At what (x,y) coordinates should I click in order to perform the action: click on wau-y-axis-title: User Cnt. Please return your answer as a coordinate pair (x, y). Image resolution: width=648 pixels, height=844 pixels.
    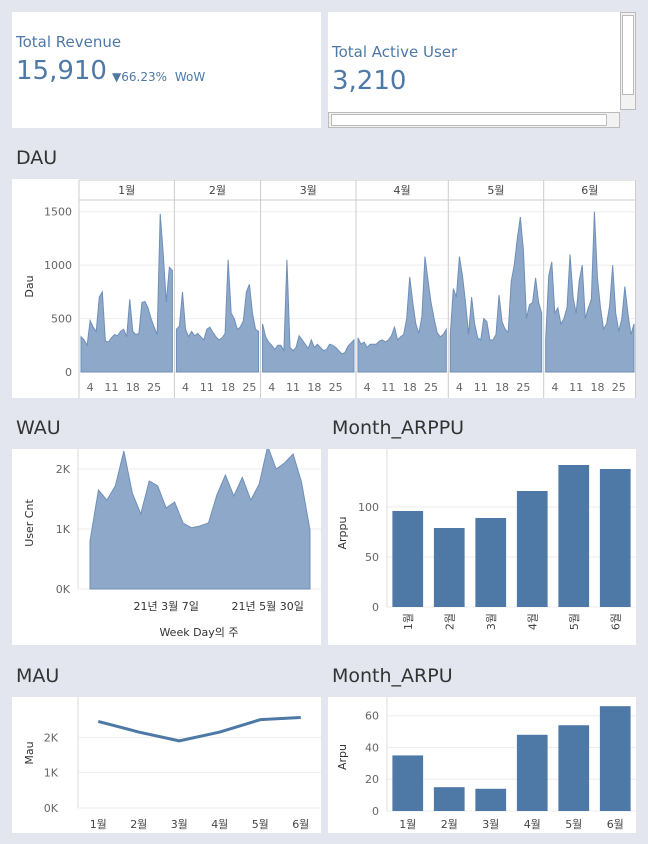
    Looking at the image, I should click on (29, 523).